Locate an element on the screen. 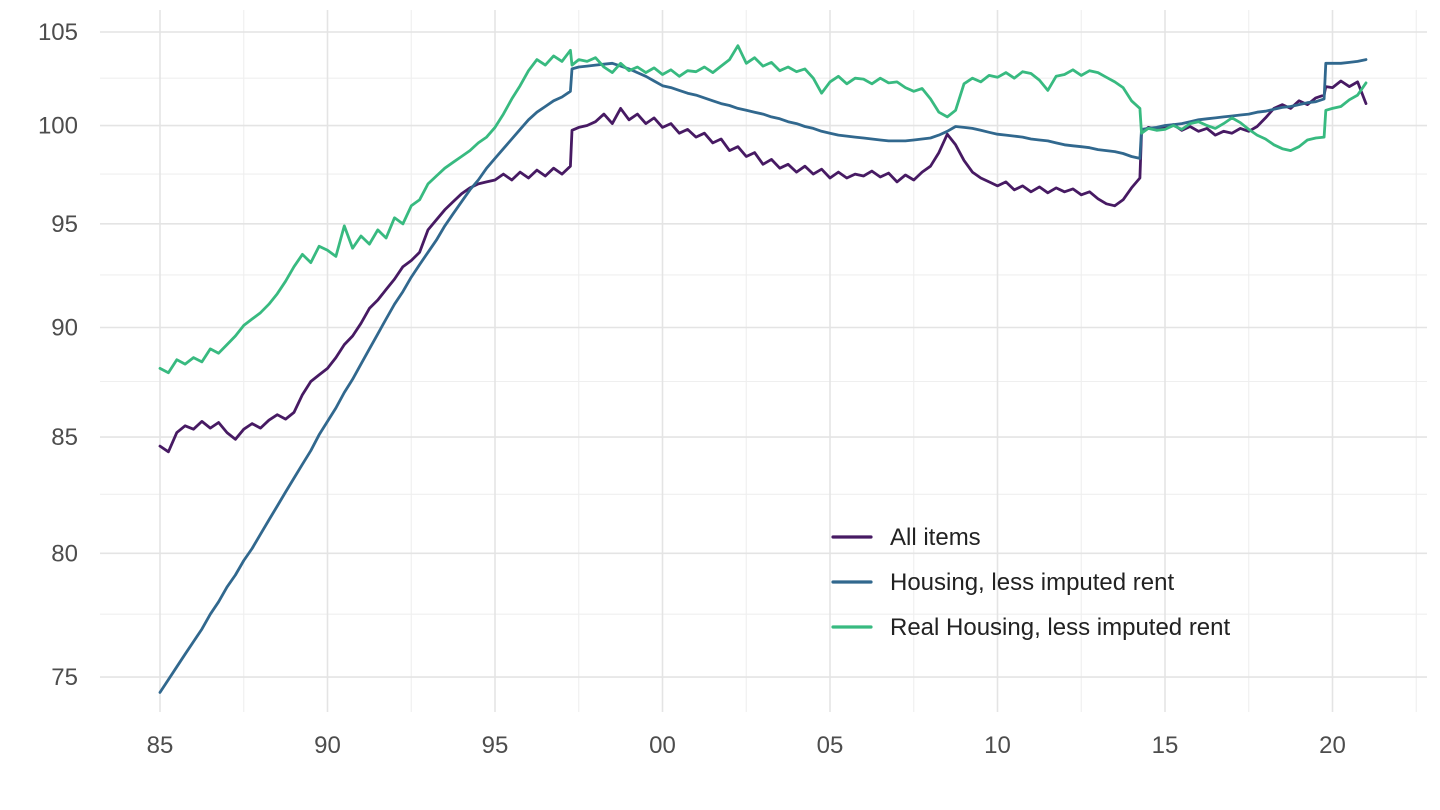 The width and height of the screenshot is (1440, 810). legend-label: Housing, less imputed rent is located at coordinates (1032, 582).